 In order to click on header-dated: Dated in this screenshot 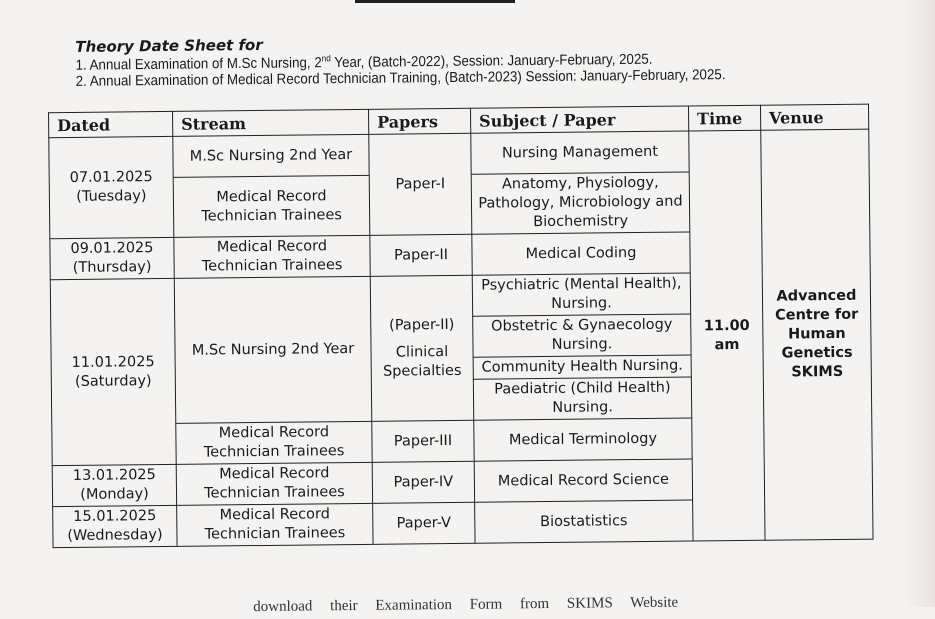, I will do `click(110, 124)`.